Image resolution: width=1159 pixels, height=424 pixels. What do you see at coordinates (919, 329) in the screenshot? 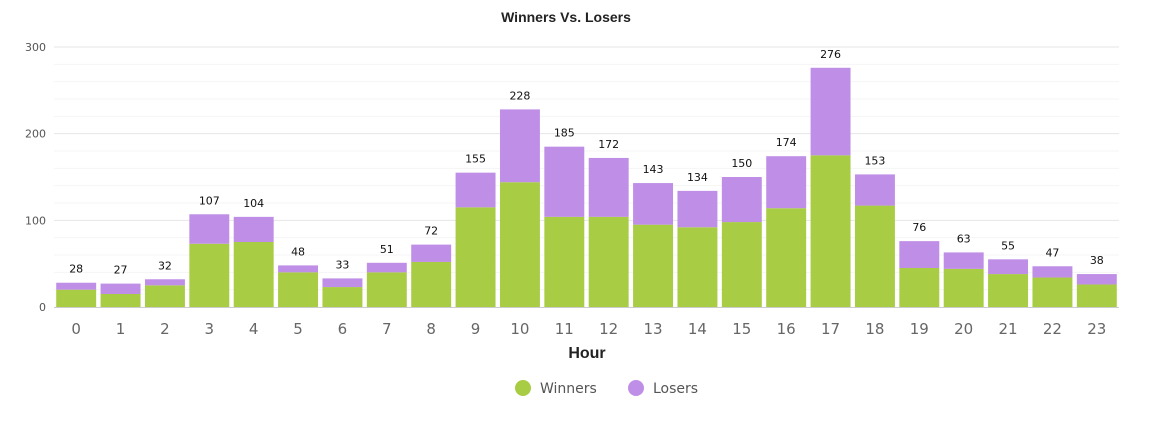
I see `x-tick-label: 19` at bounding box center [919, 329].